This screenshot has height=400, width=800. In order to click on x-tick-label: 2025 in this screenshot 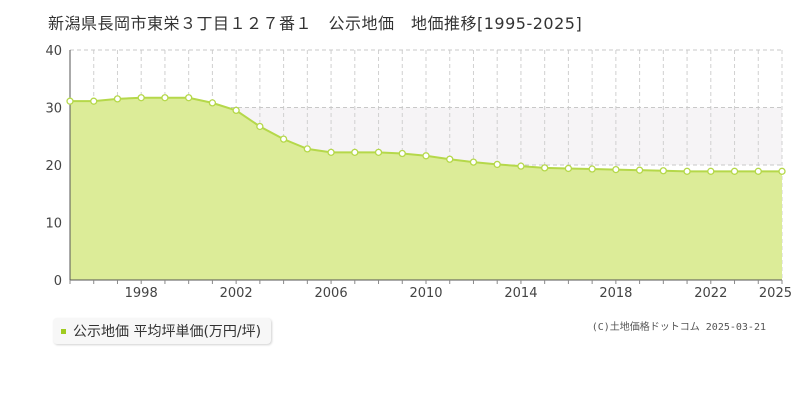, I will do `click(775, 293)`.